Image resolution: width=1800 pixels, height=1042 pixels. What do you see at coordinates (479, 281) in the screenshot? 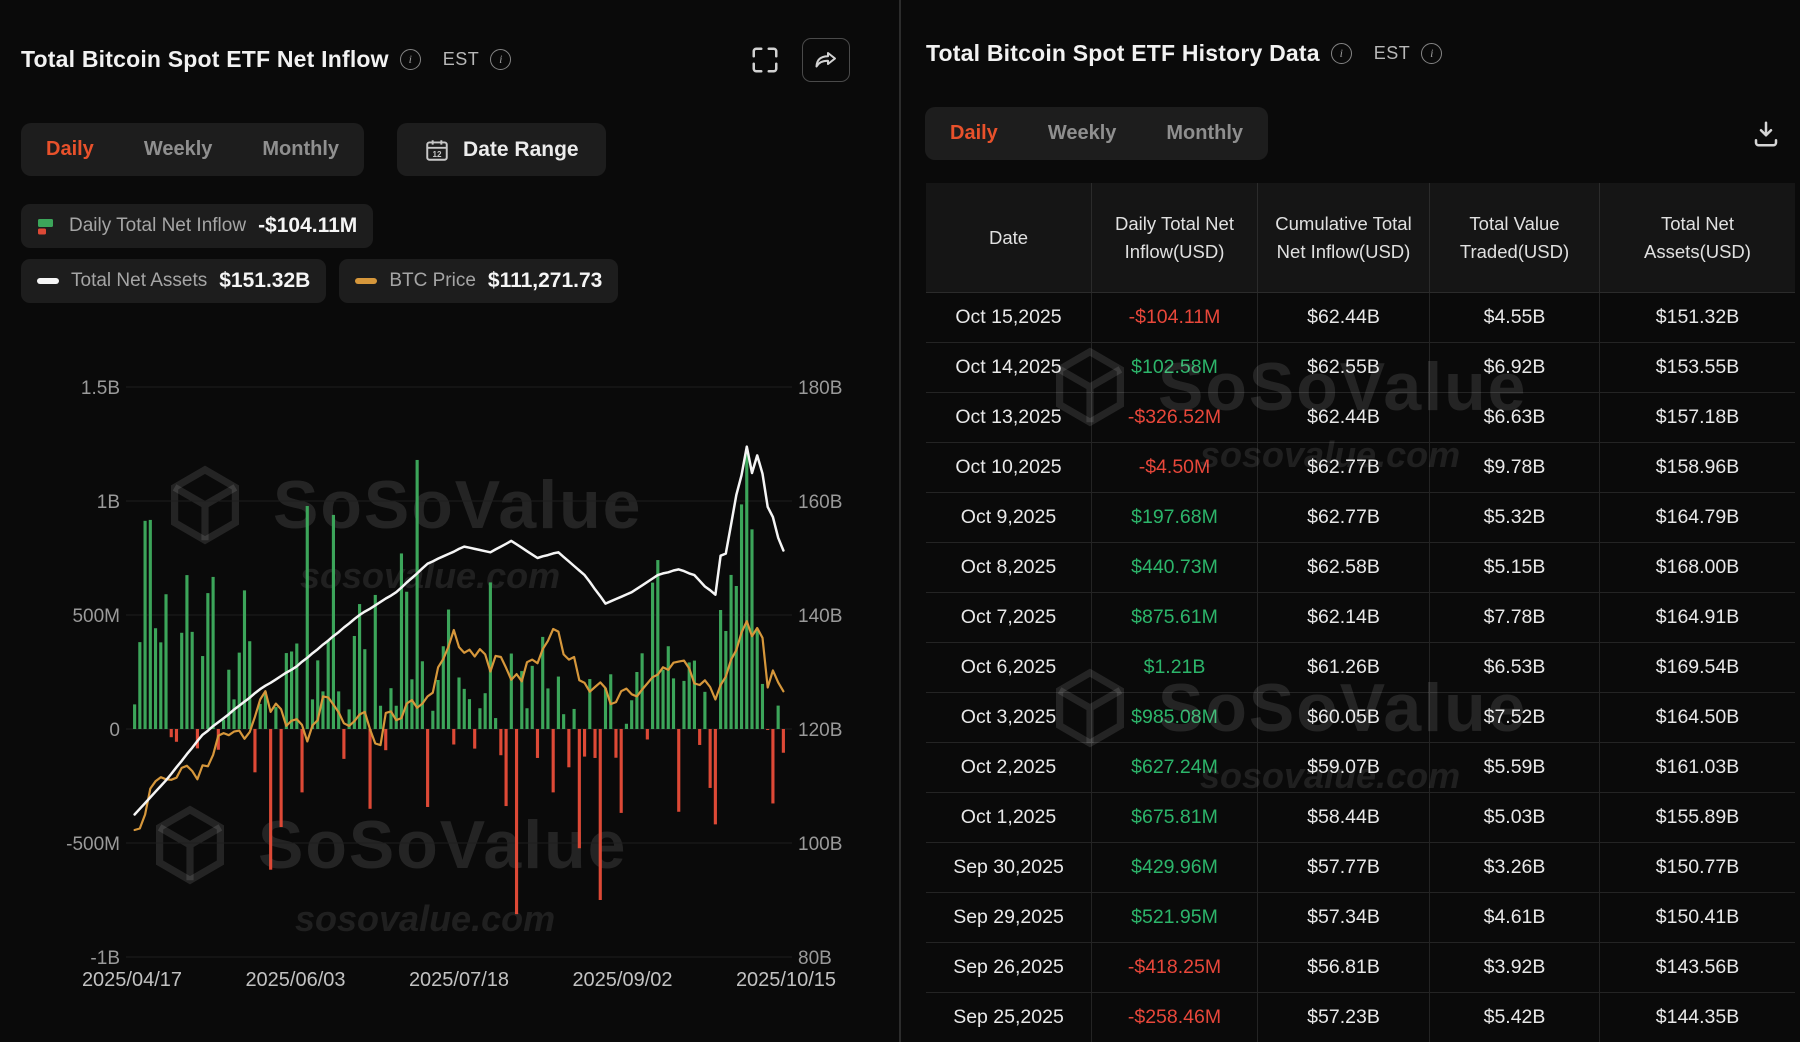
I see `legend-btc-price: BTC Price $111,271.73` at bounding box center [479, 281].